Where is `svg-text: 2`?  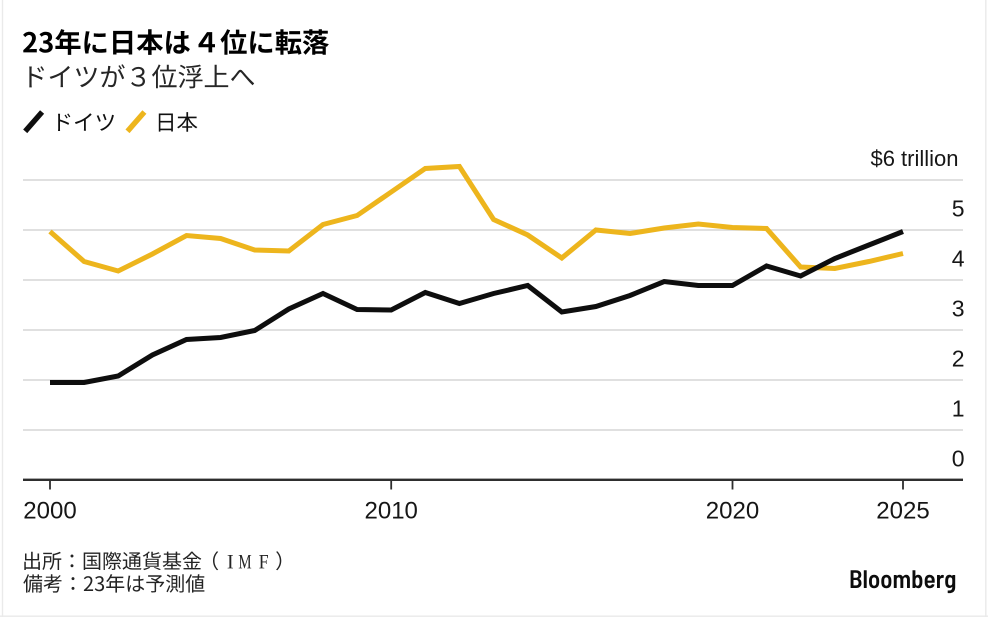 svg-text: 2 is located at coordinates (958, 359).